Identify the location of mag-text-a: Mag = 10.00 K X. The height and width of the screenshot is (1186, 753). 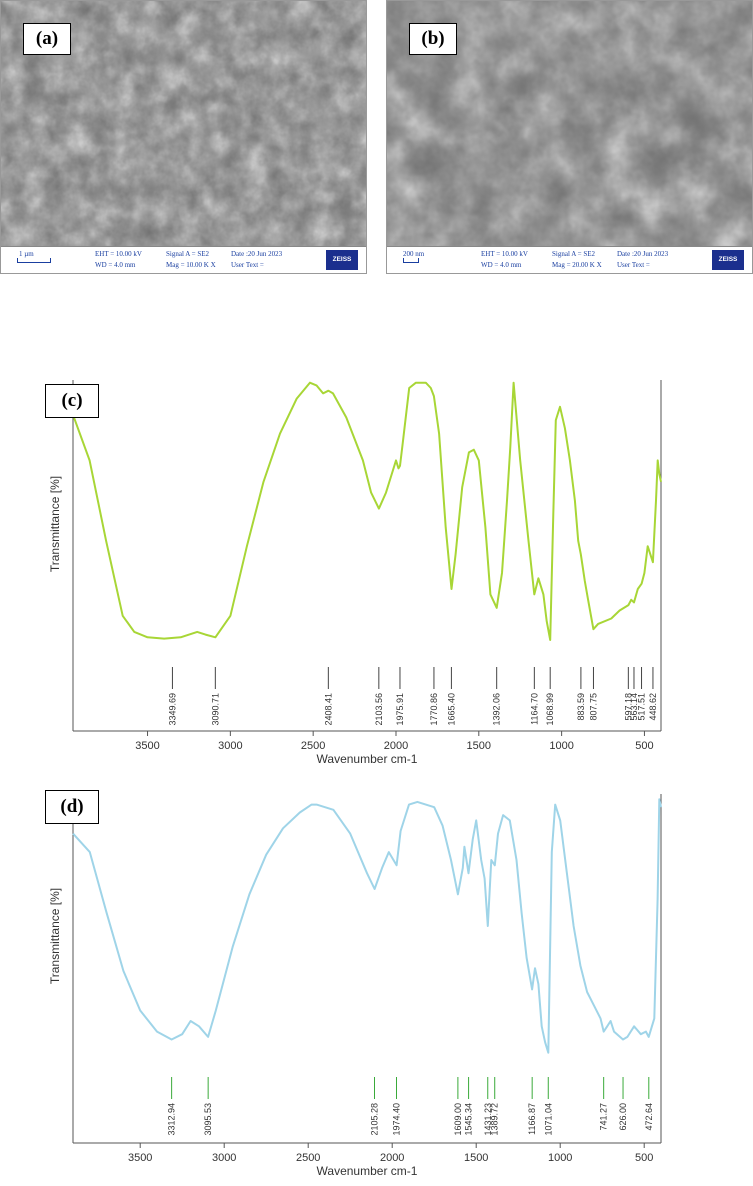
(191, 265).